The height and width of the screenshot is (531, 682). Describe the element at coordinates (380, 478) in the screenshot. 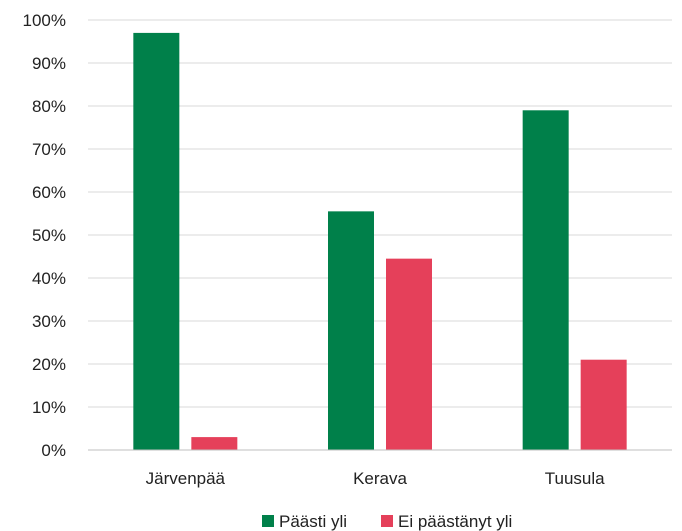

I see `x-category-label: Kerava` at that location.